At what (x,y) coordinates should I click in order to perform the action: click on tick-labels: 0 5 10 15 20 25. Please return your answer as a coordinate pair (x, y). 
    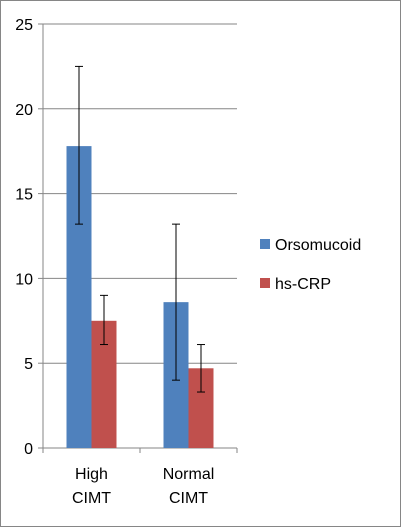
    Looking at the image, I should click on (24, 237).